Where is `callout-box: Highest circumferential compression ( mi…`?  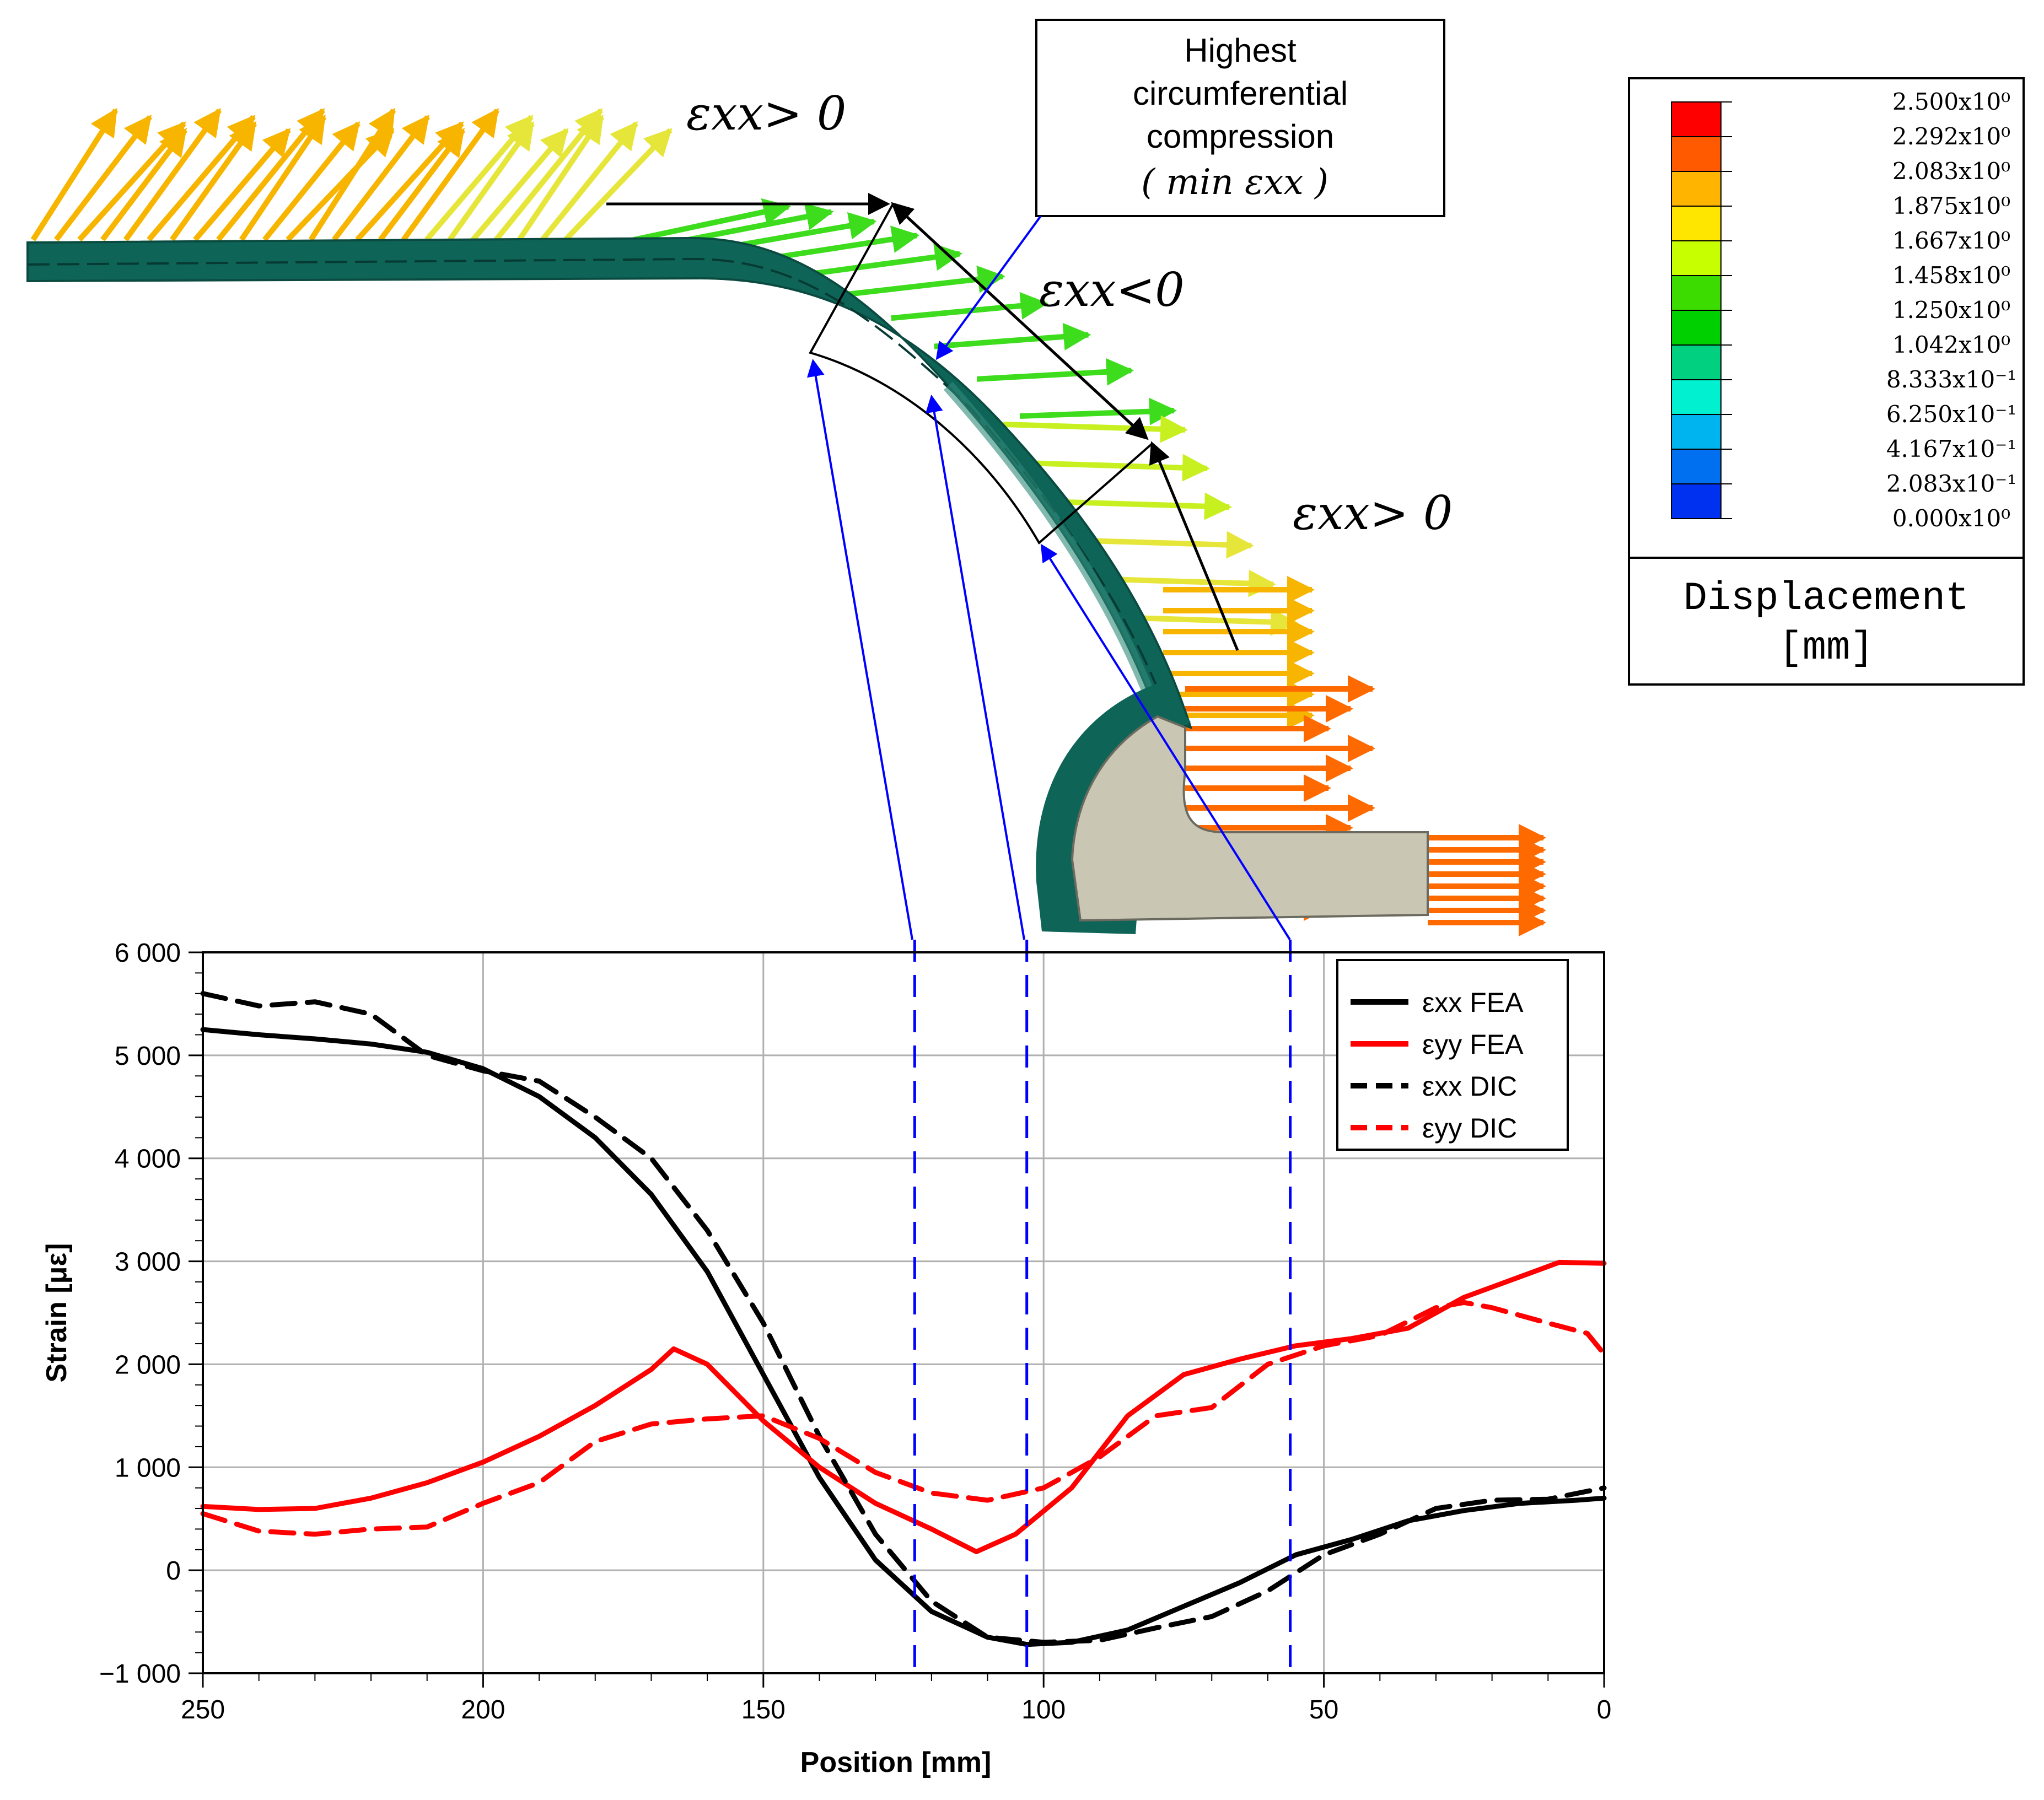
callout-box: Highest circumferential compression ( mi… is located at coordinates (1240, 118).